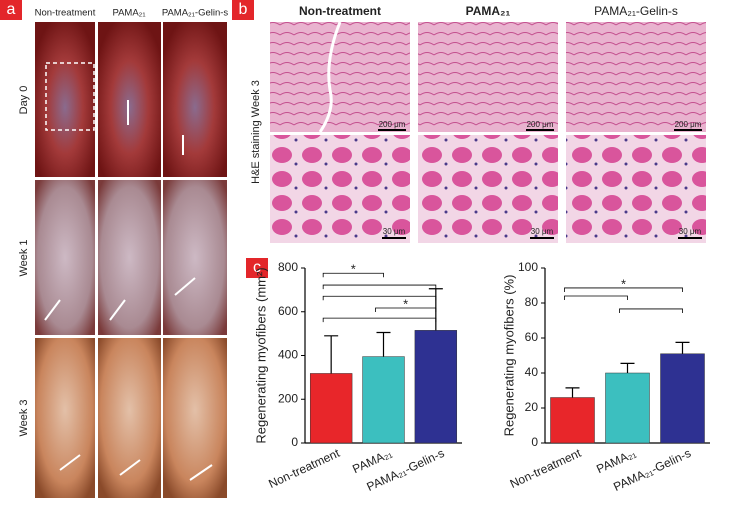 The width and height of the screenshot is (733, 505). What do you see at coordinates (24, 417) in the screenshot?
I see `row-label: Week 3` at bounding box center [24, 417].